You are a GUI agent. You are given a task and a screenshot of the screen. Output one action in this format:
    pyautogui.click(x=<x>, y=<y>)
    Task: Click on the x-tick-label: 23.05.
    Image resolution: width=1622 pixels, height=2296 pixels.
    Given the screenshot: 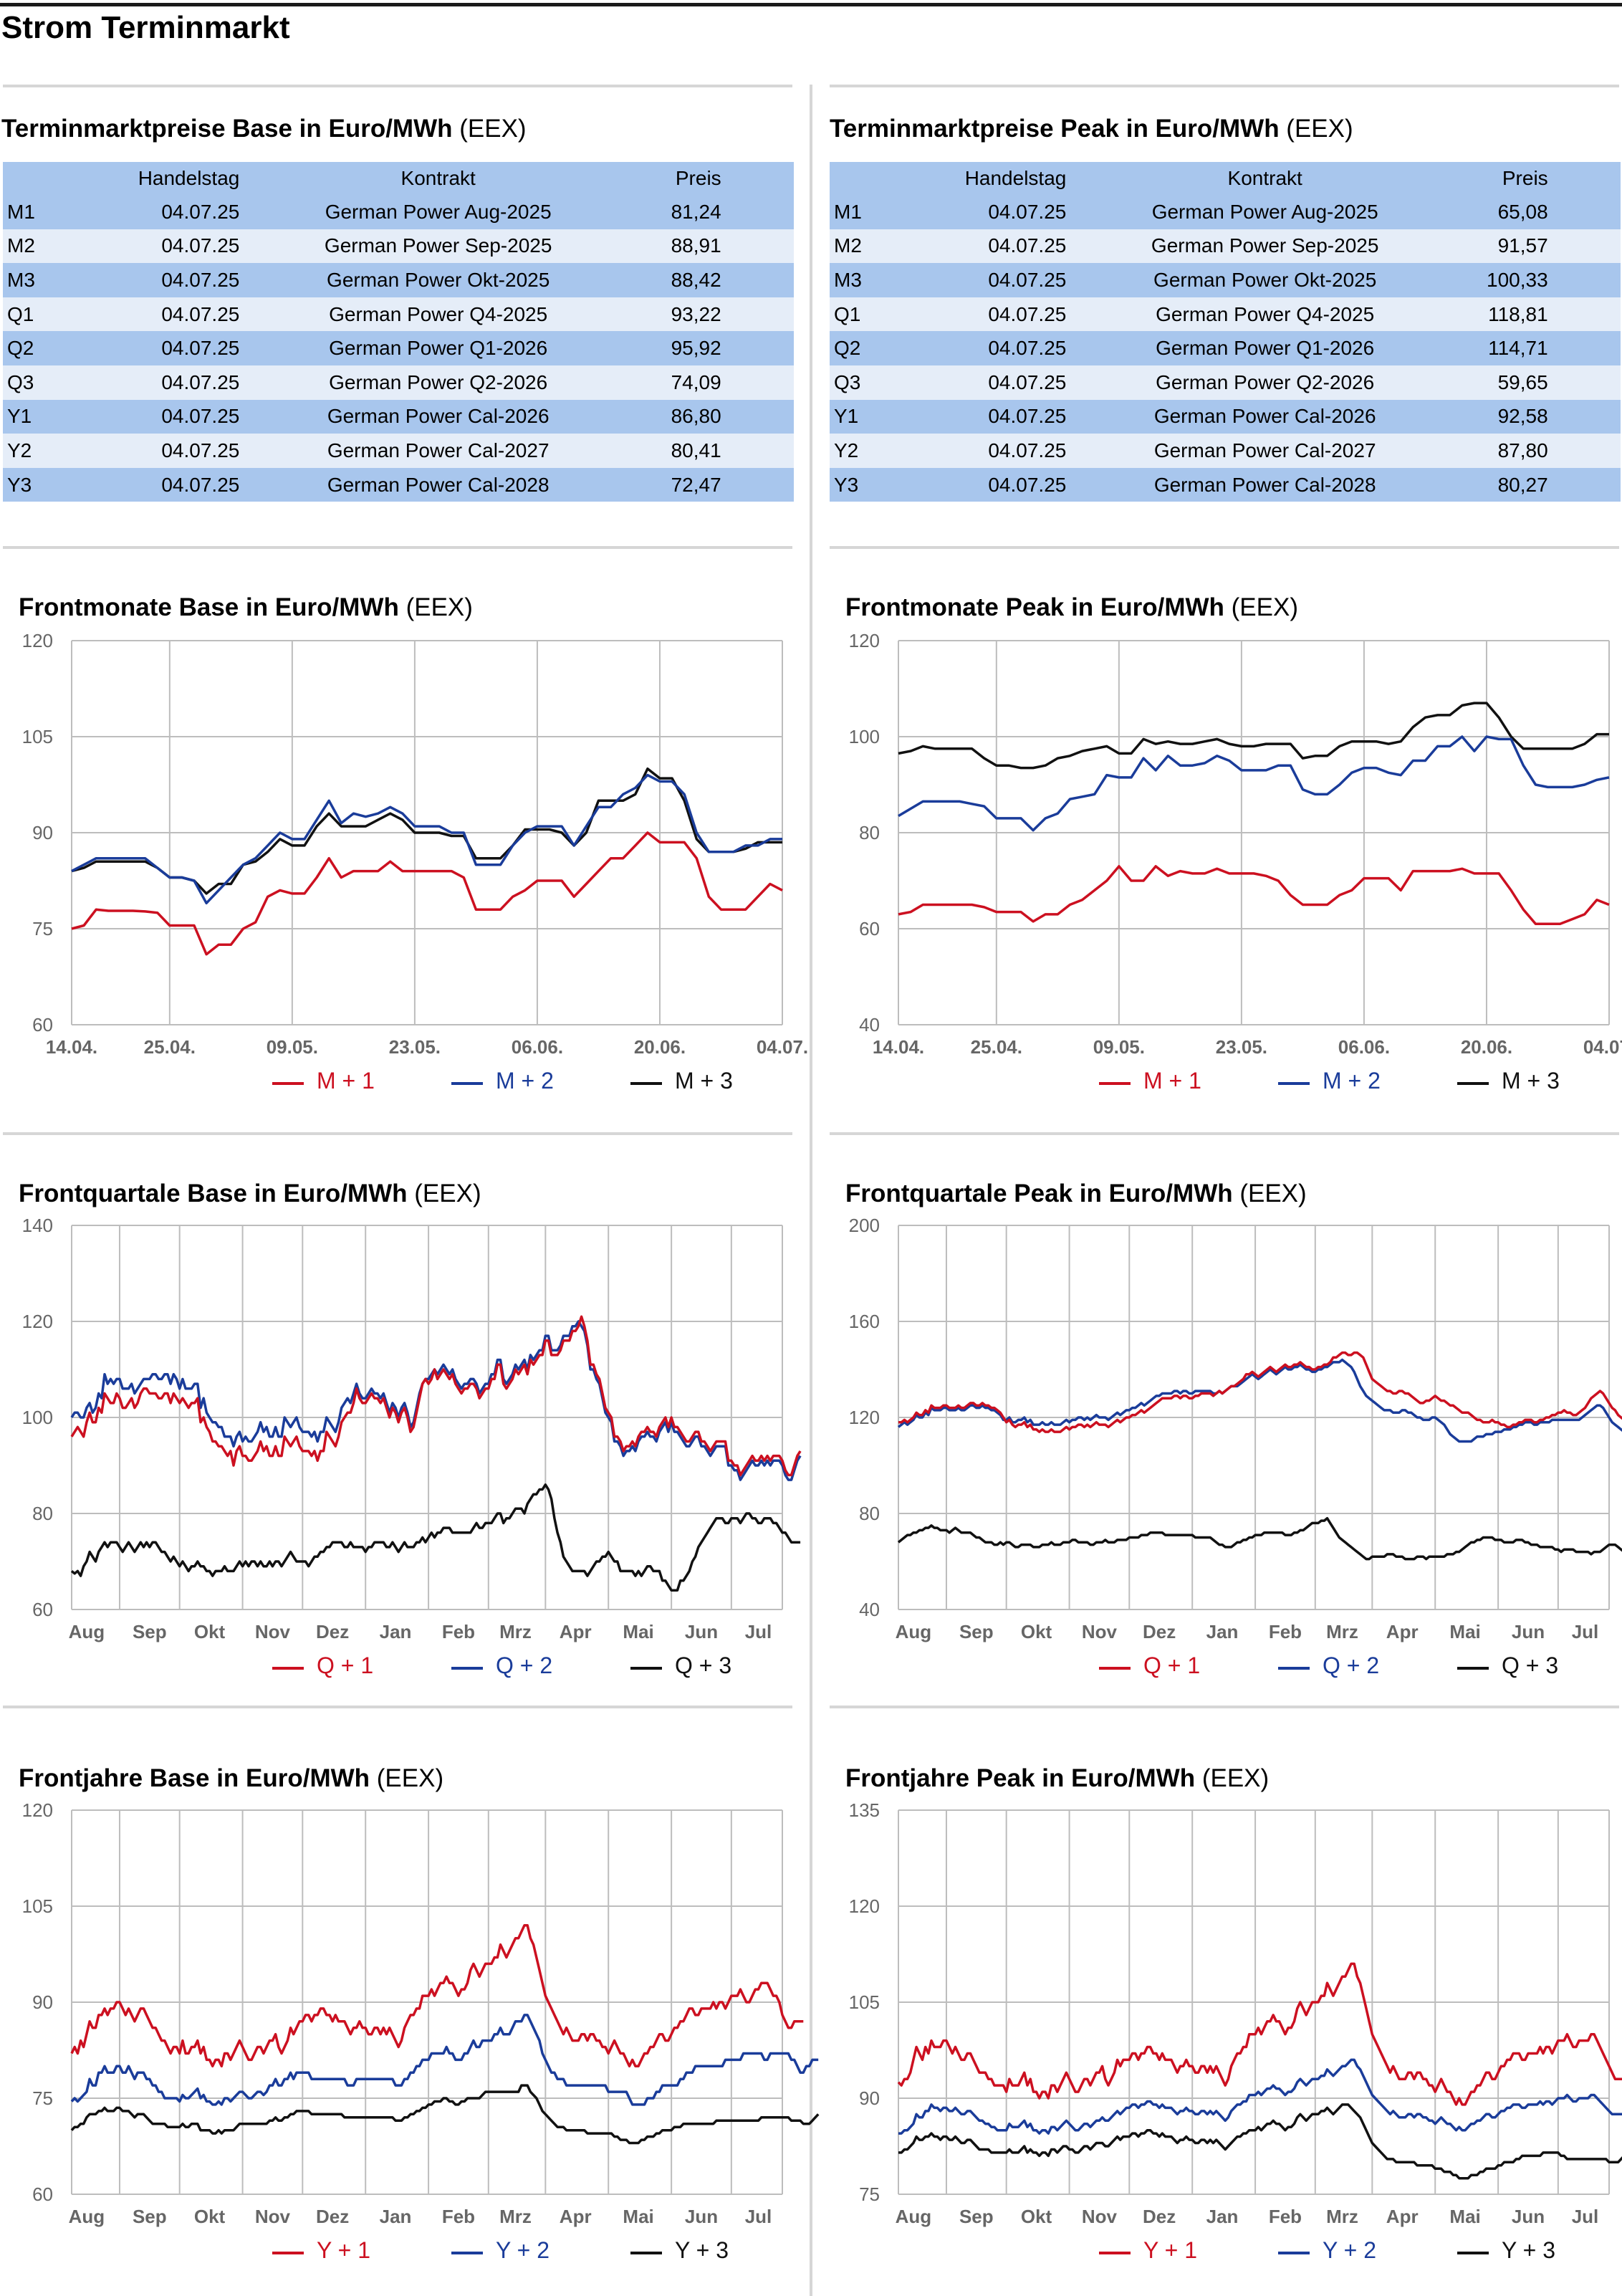 What is the action you would take?
    pyautogui.click(x=1241, y=1047)
    